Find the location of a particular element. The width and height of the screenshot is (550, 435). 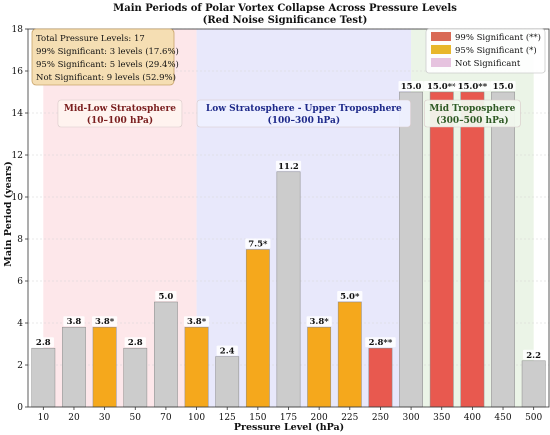

x-tick-label-30: 30 is located at coordinates (105, 418).